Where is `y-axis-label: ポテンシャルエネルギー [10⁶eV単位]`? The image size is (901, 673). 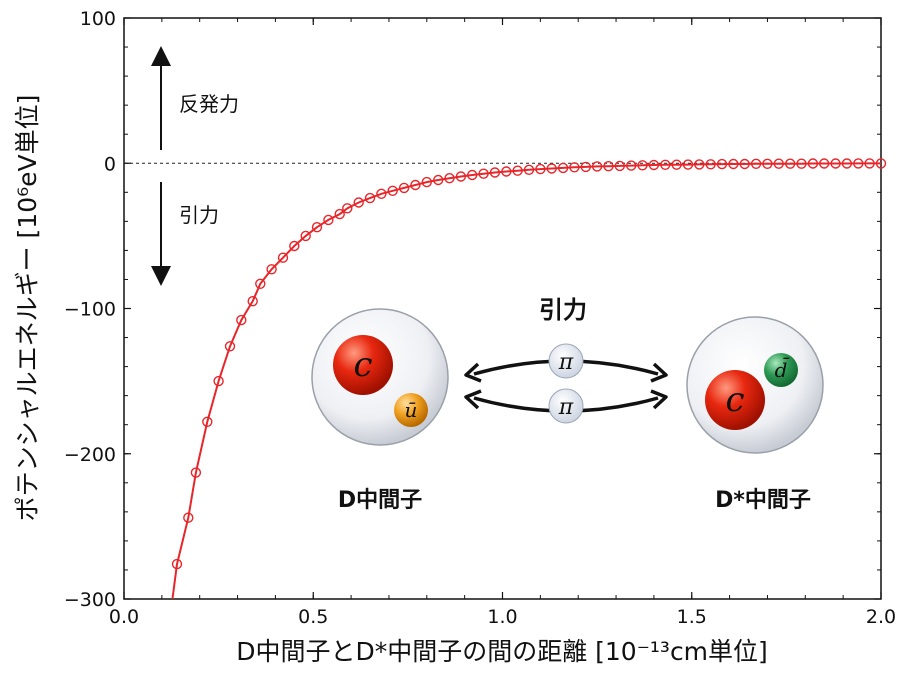 y-axis-label: ポテンシャルエネルギー [10⁶eV単位] is located at coordinates (27, 308).